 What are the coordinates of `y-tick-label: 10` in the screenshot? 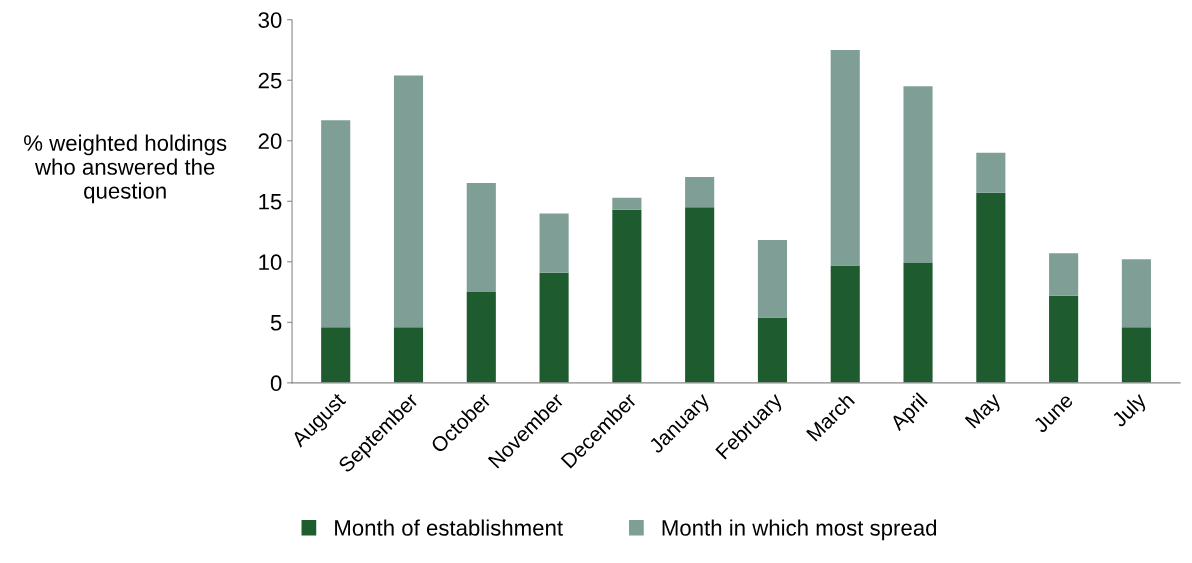 It's located at (270, 262).